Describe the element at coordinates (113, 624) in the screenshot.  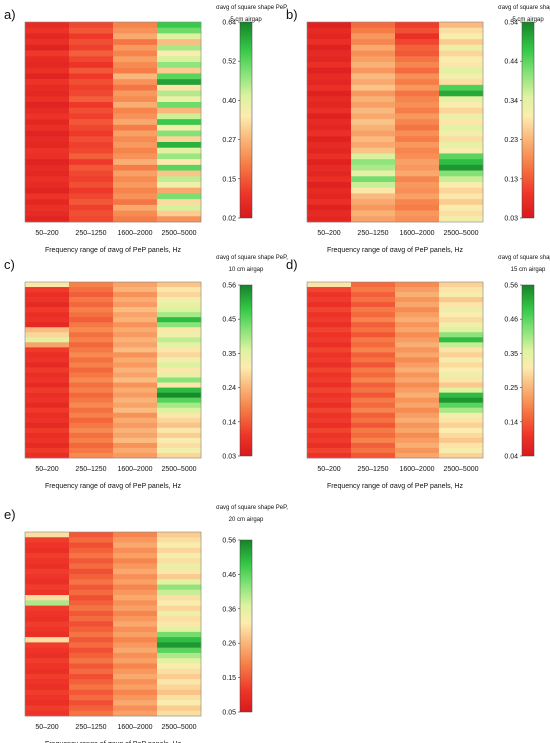
I see `heatmap-cells` at that location.